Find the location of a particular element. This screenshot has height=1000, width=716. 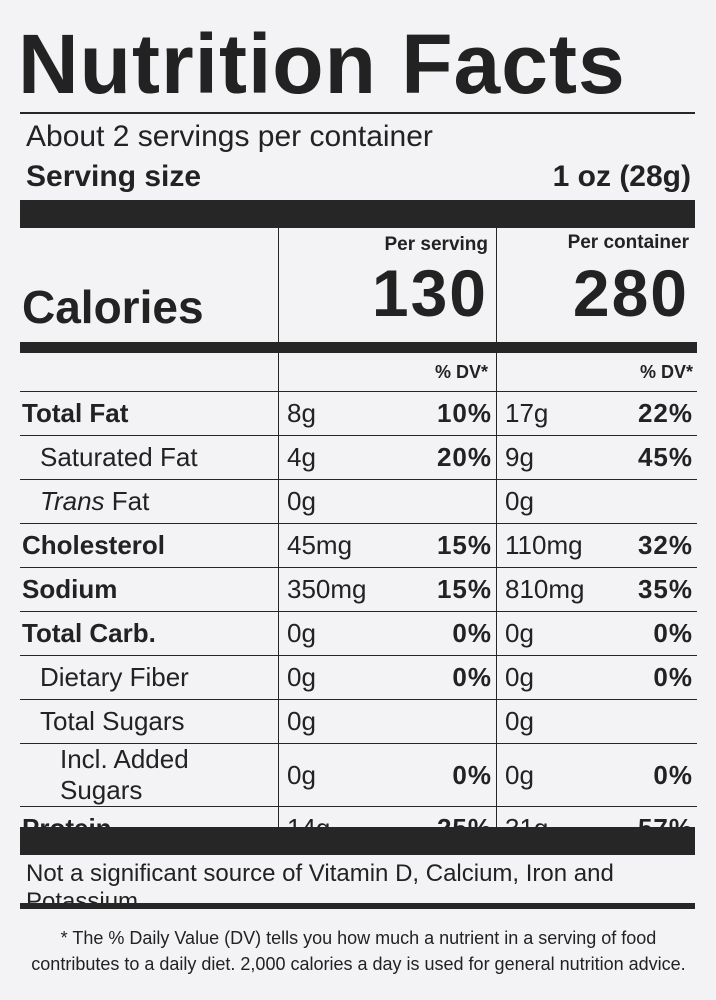

nutrient-row: Saturated Fat 4g 20% 9g 45% is located at coordinates (358, 457).